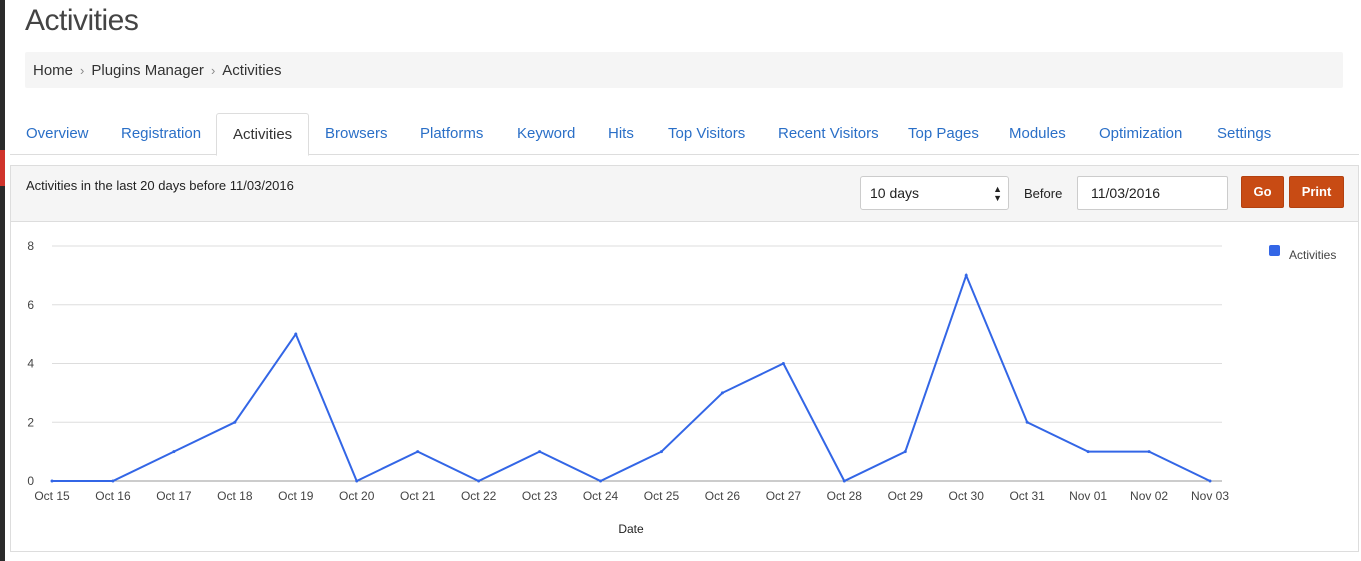 This screenshot has width=1361, height=561. I want to click on x-tick-label: Oct 29, so click(906, 496).